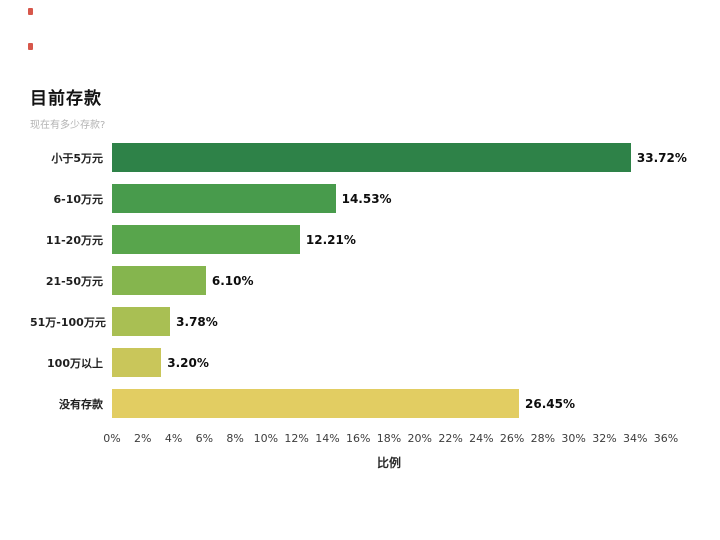 The image size is (720, 540). What do you see at coordinates (112, 438) in the screenshot?
I see `x-tick: 0%` at bounding box center [112, 438].